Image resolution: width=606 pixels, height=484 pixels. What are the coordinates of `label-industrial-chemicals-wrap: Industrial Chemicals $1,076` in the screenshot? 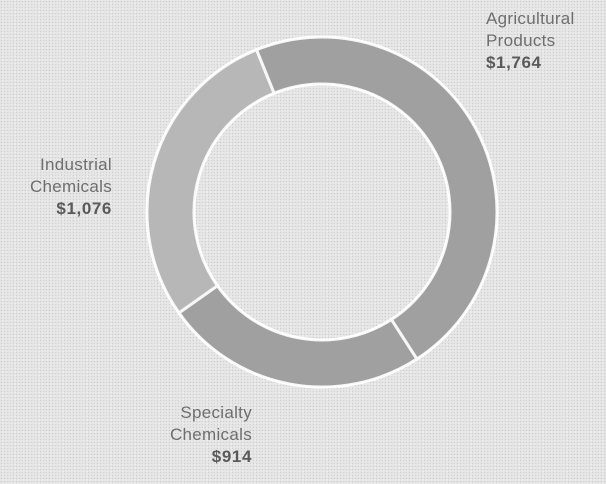 It's located at (56, 187).